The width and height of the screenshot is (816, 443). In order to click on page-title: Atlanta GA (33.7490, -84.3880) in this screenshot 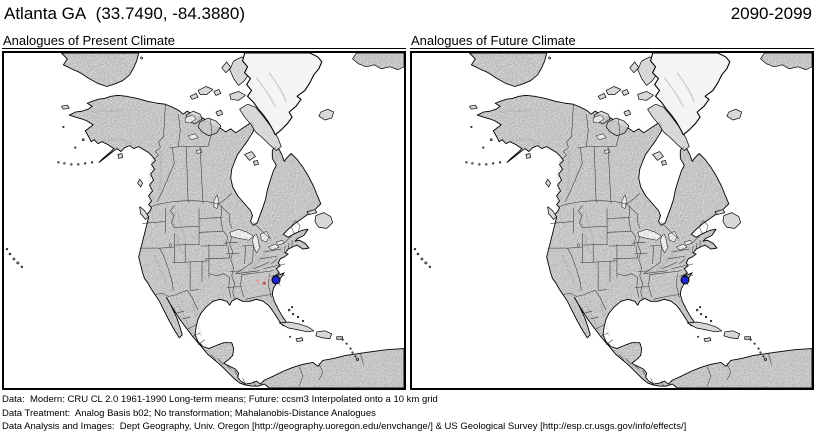, I will do `click(124, 13)`.